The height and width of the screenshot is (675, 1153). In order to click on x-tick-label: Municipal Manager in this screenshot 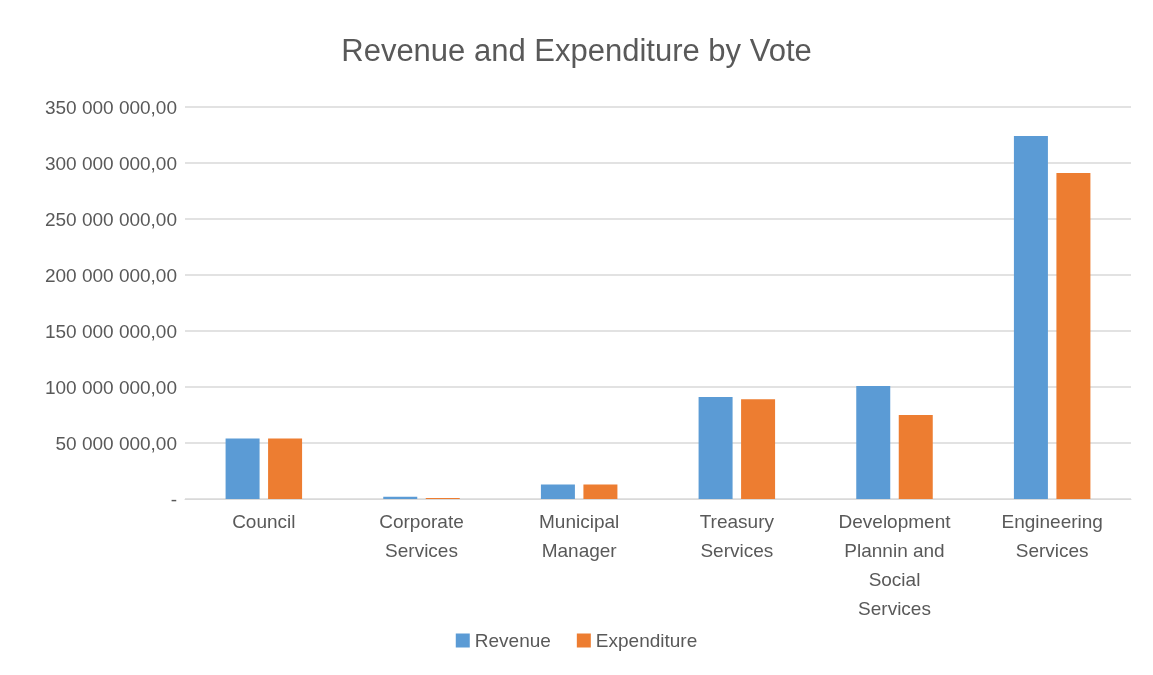, I will do `click(579, 536)`.